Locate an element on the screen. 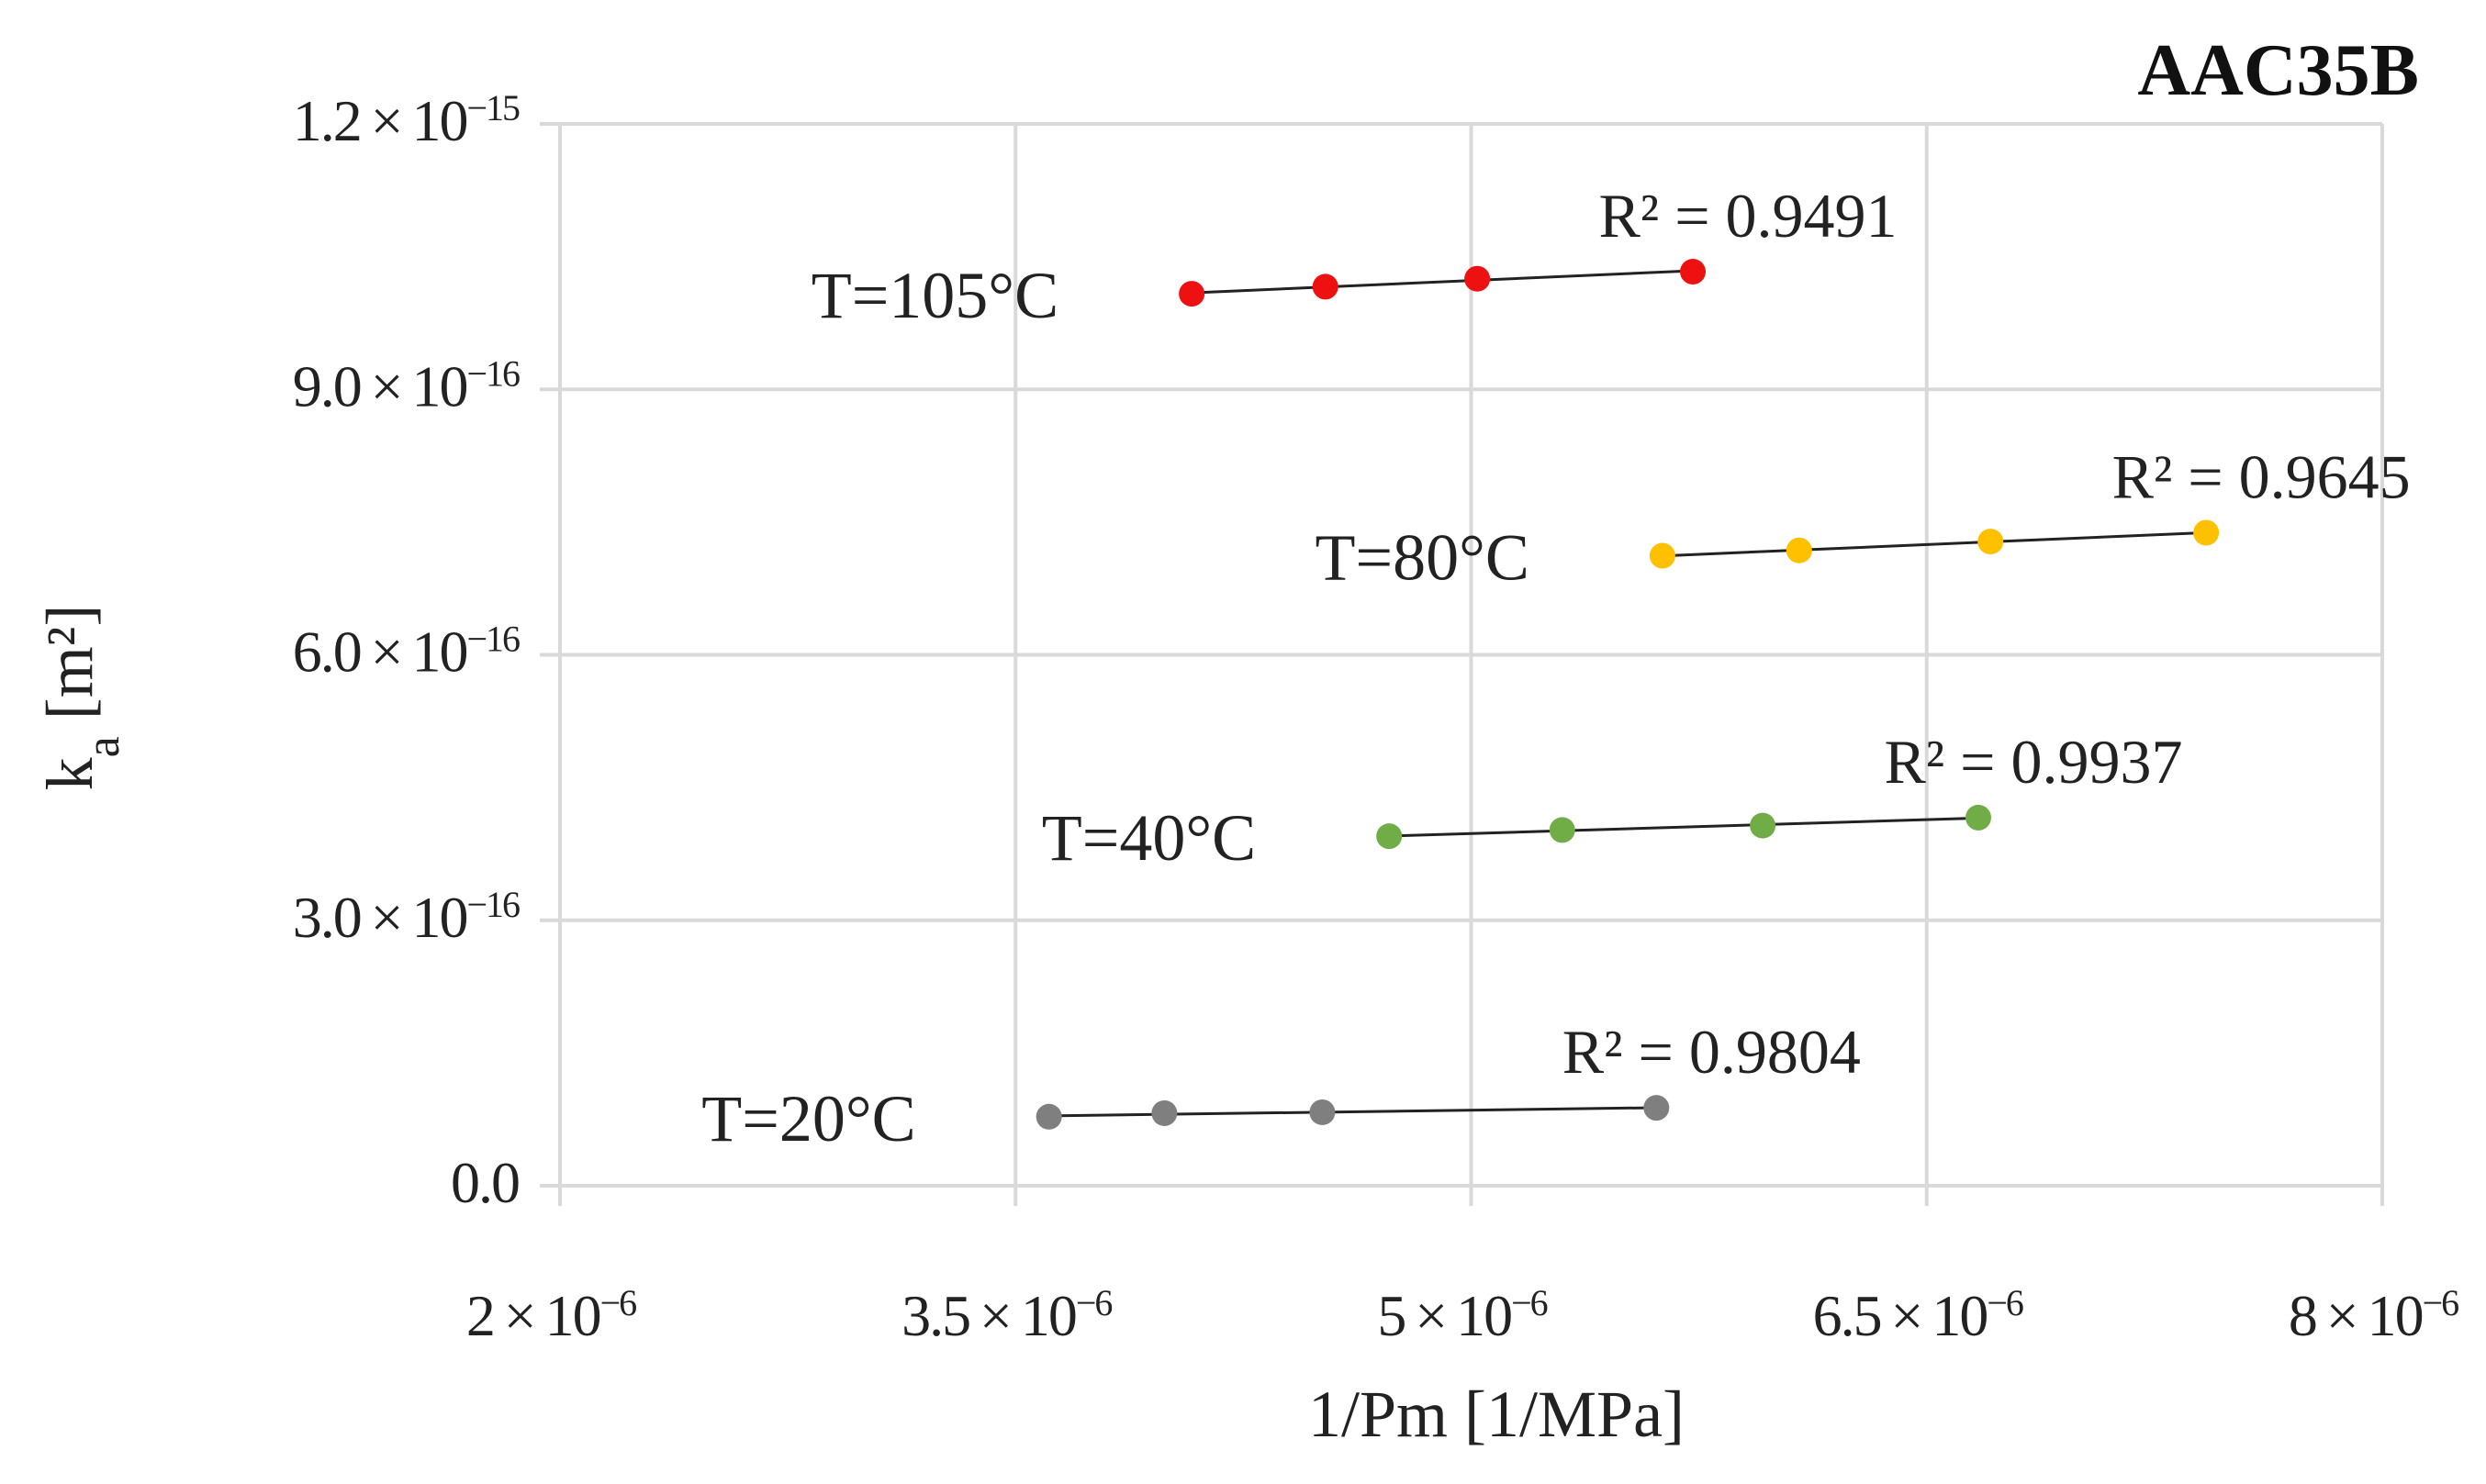 The image size is (2486, 1484). y-axis-title: ka [m²] is located at coordinates (81, 698).